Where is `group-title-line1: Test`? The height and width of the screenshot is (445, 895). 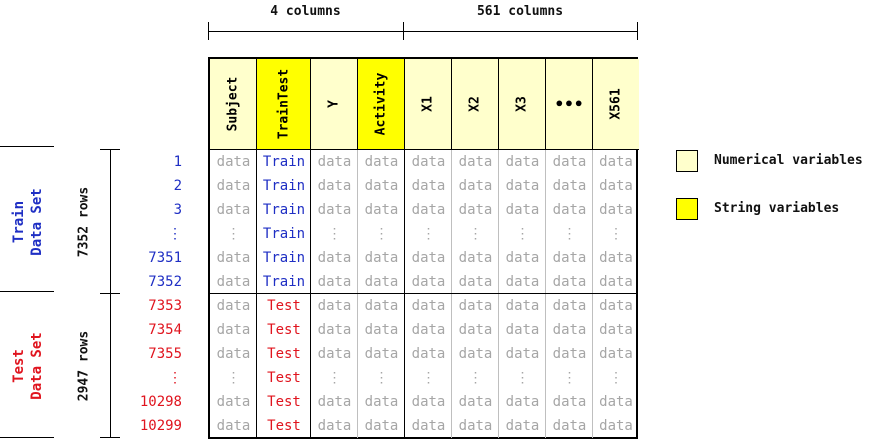
group-title-line1: Test is located at coordinates (19, 366).